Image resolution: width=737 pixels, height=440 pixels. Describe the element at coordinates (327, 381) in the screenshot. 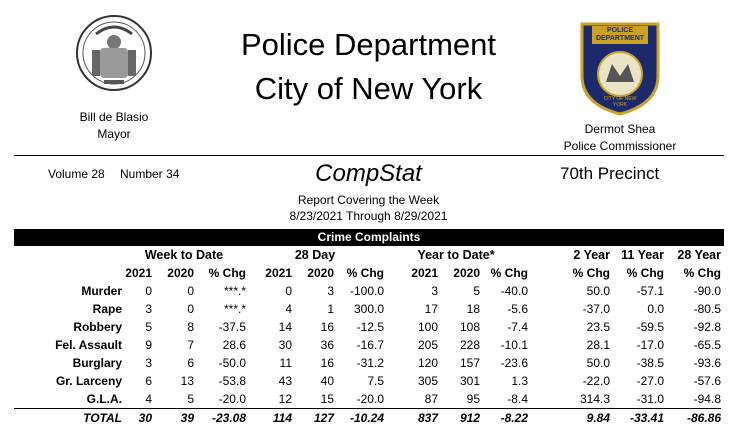

I see `table-cell: 40` at that location.